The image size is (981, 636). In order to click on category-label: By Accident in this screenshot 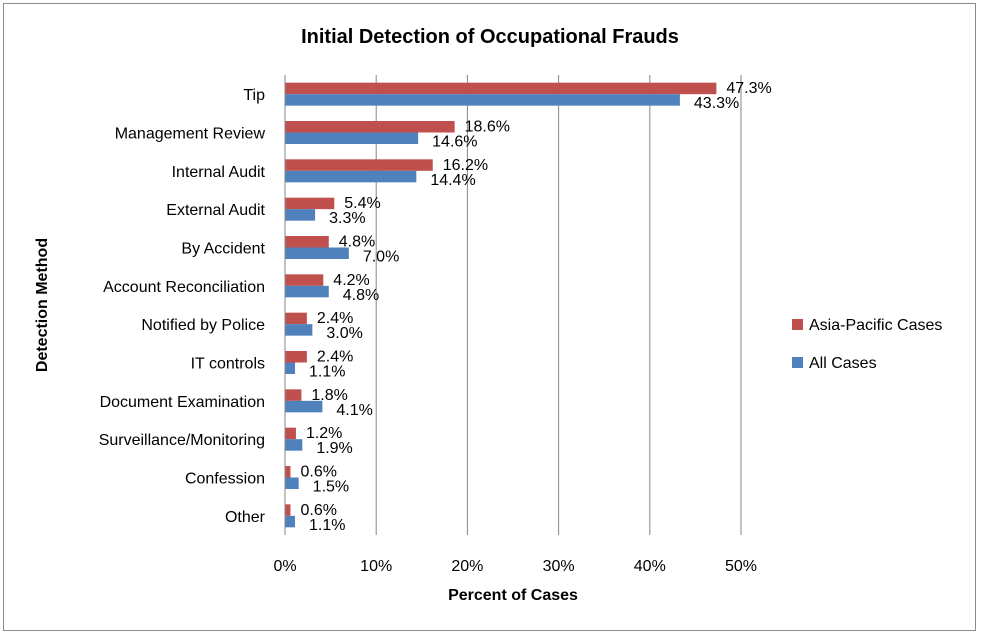, I will do `click(223, 249)`.